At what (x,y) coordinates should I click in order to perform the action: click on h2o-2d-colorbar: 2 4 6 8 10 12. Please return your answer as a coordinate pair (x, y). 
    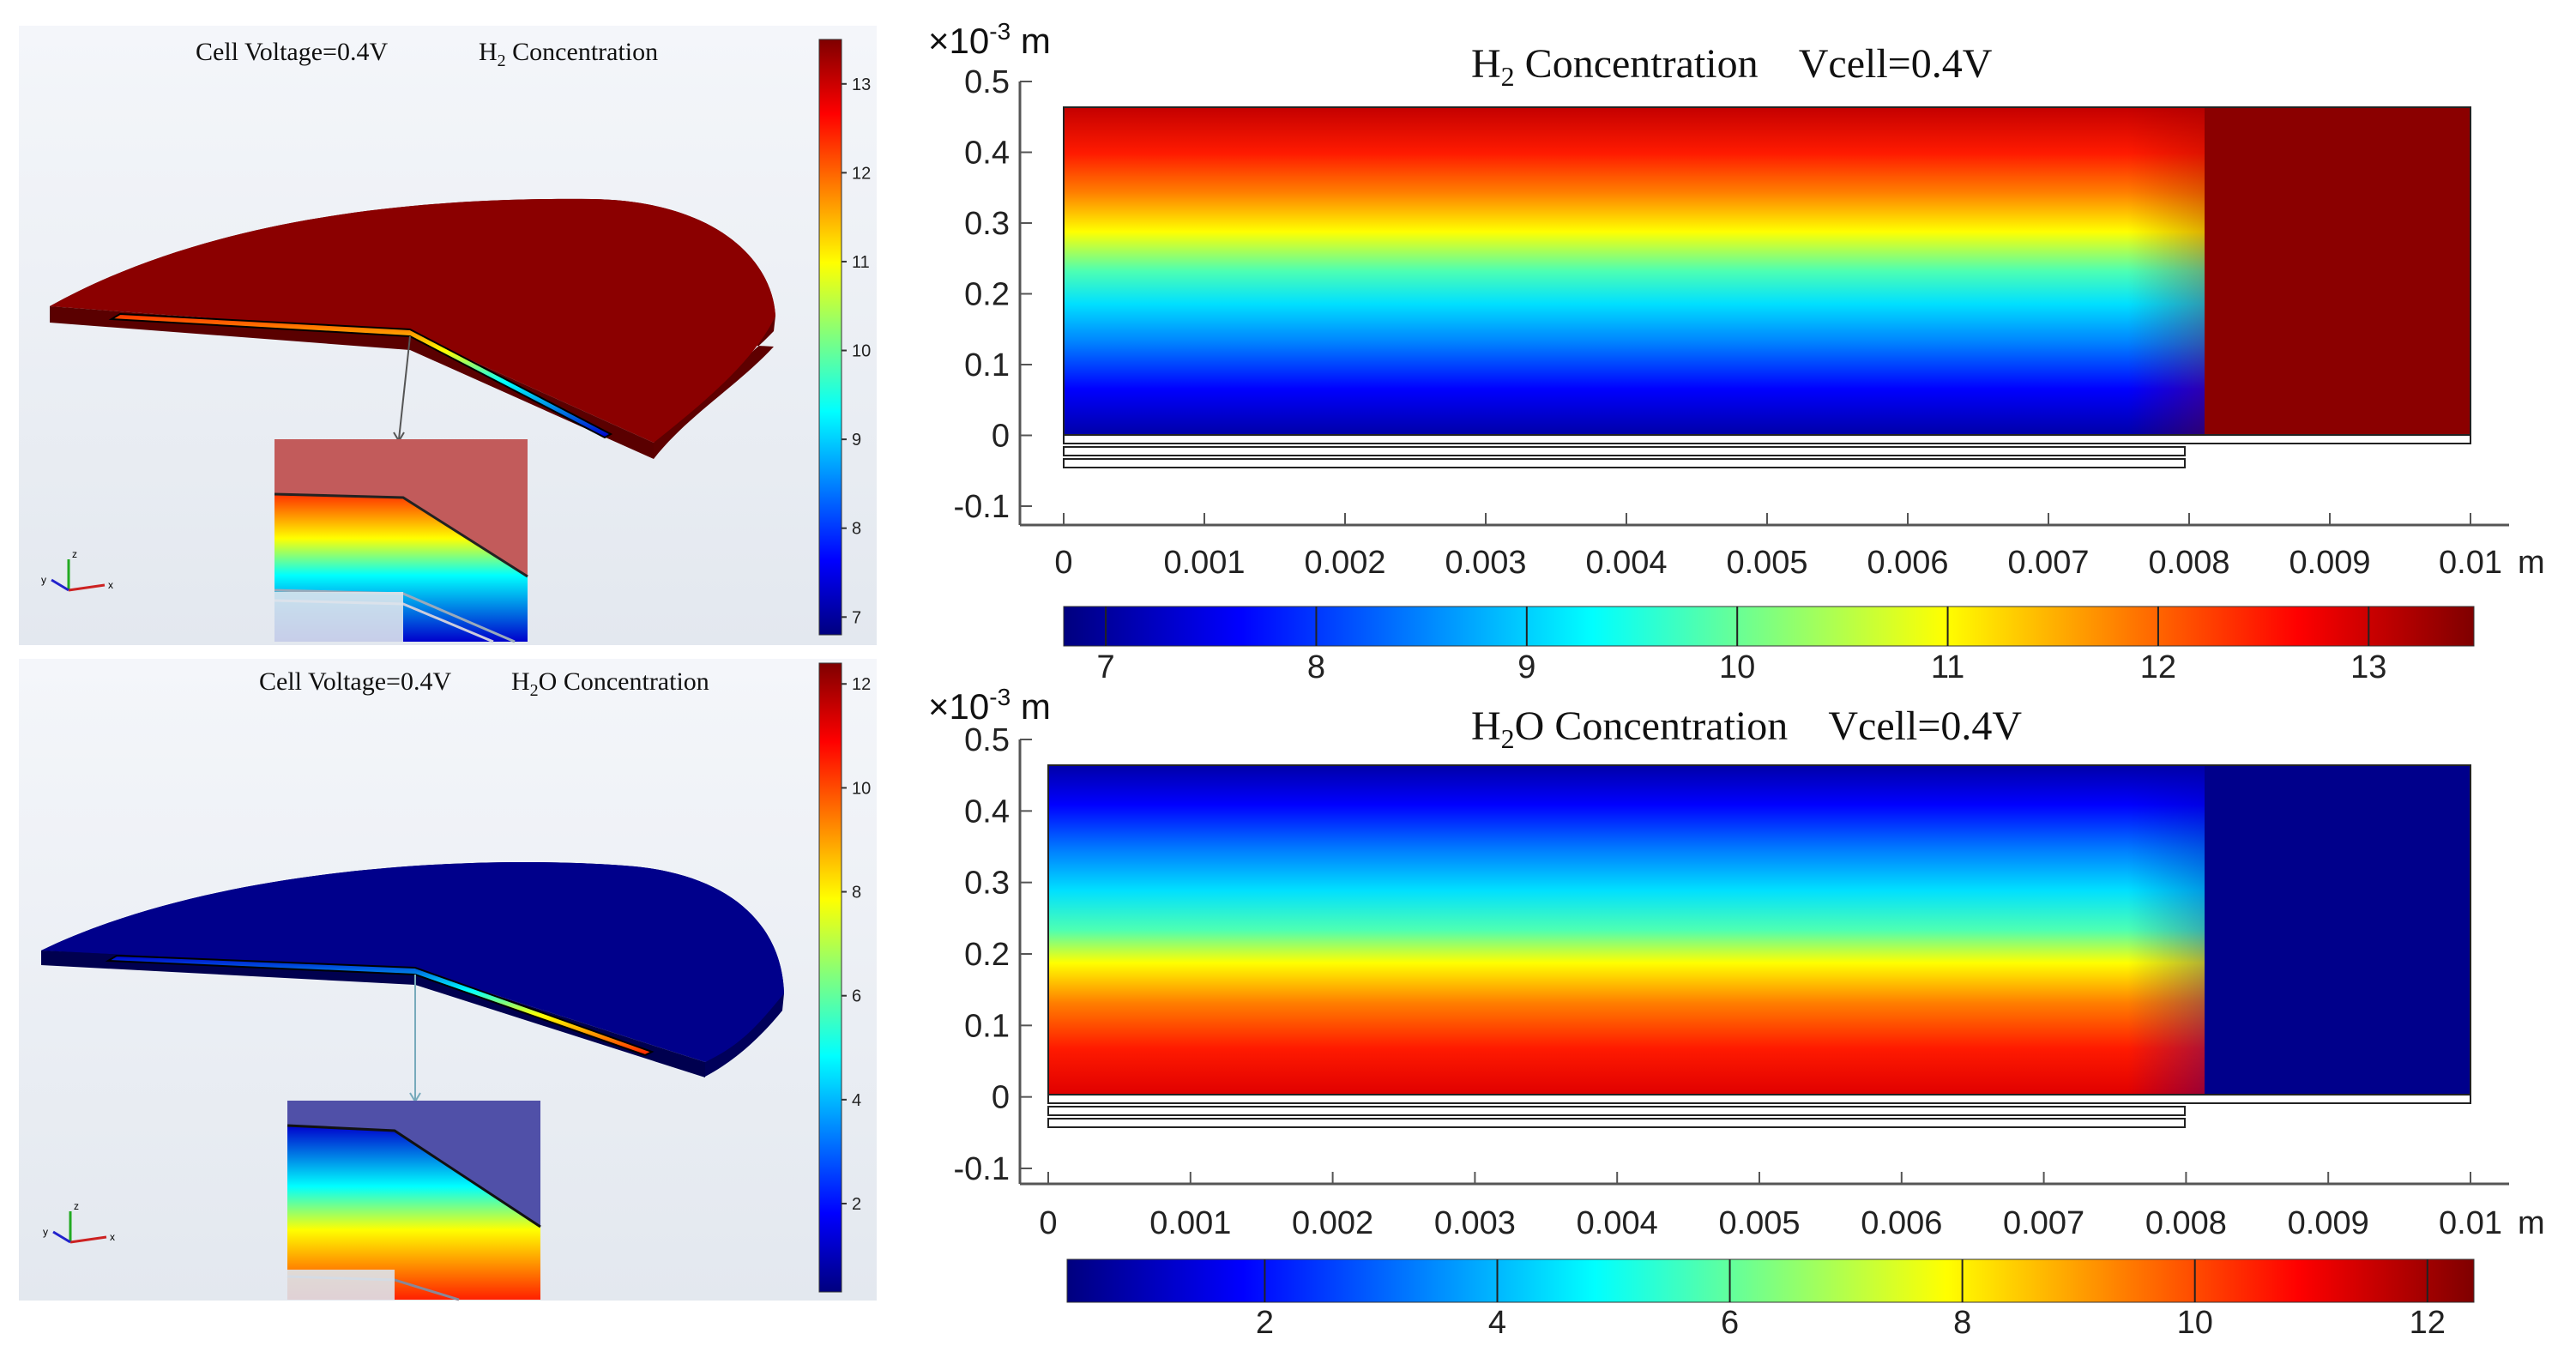
    Looking at the image, I should click on (1770, 1299).